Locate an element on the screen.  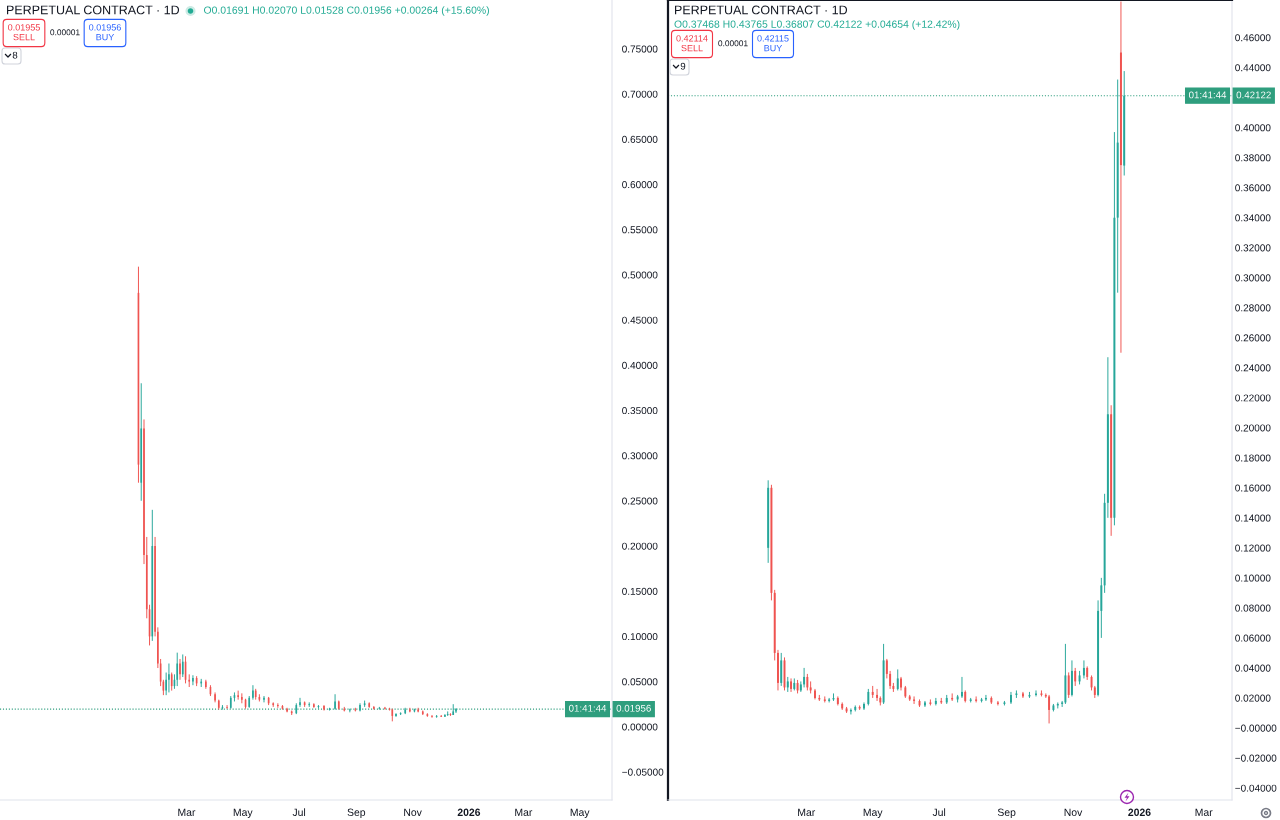
annotation: 8 is located at coordinates (15, 55).